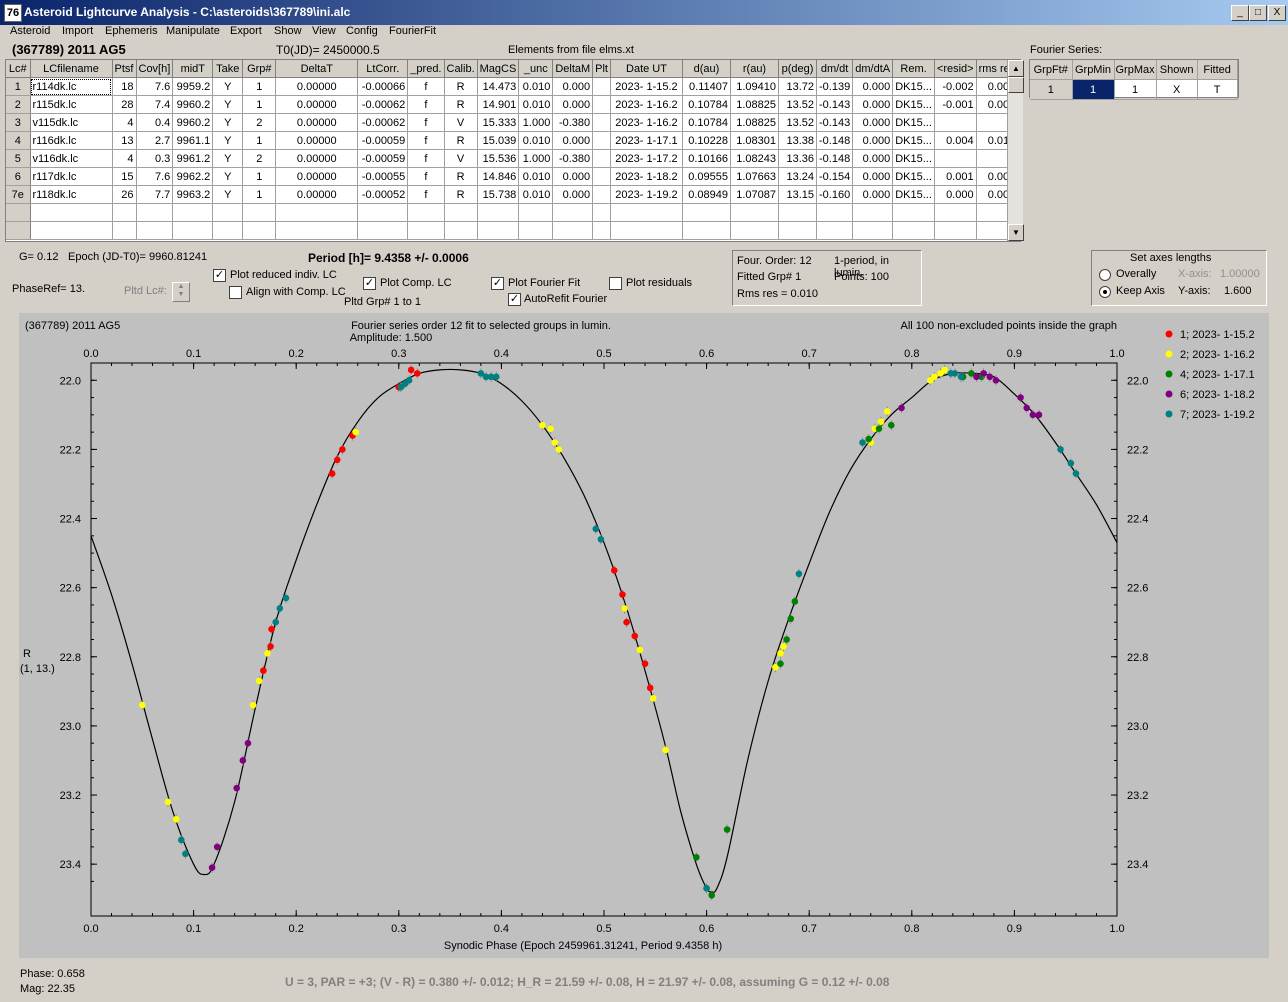  Describe the element at coordinates (155, 122) in the screenshot. I see `table-cell: 0.4` at that location.